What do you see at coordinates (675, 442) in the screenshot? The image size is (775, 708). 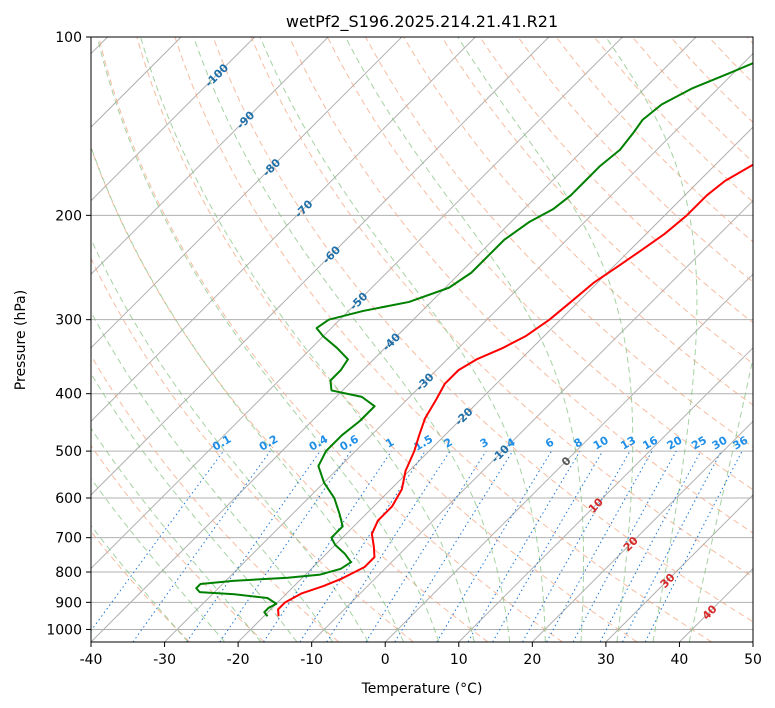 I see `mixing-ratio-label: 20` at bounding box center [675, 442].